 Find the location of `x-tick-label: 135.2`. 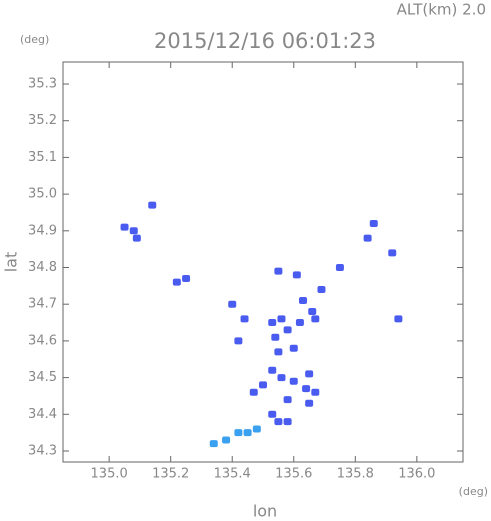

x-tick-label: 135.2 is located at coordinates (170, 474).